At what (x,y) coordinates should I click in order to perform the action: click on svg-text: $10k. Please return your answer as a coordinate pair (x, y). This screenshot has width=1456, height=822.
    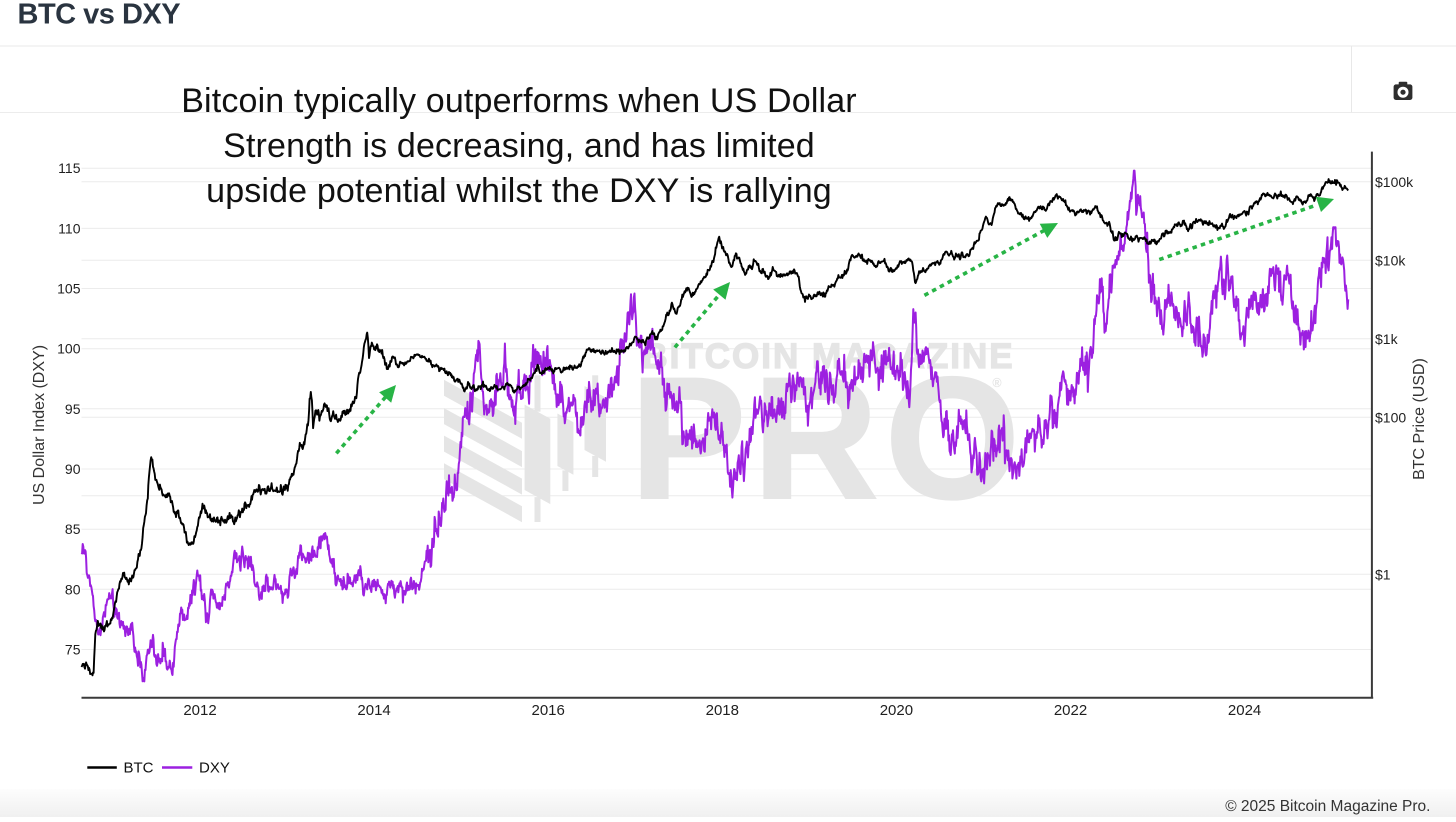
    Looking at the image, I should click on (1390, 260).